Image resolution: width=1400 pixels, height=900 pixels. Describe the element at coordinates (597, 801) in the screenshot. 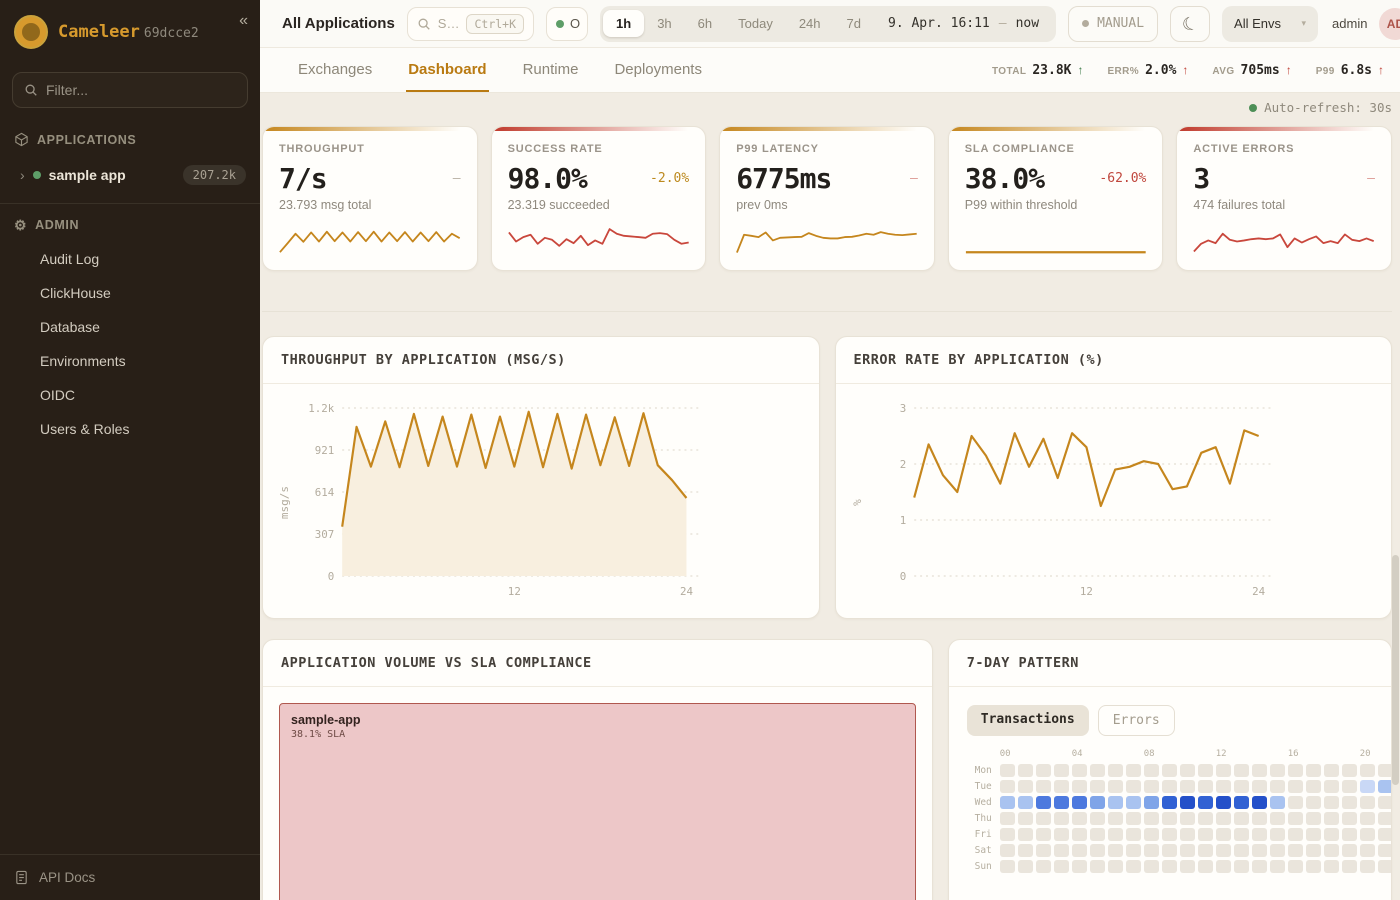

I see `treemap-tile-sample-app: sample-app 38.1% SLA` at that location.